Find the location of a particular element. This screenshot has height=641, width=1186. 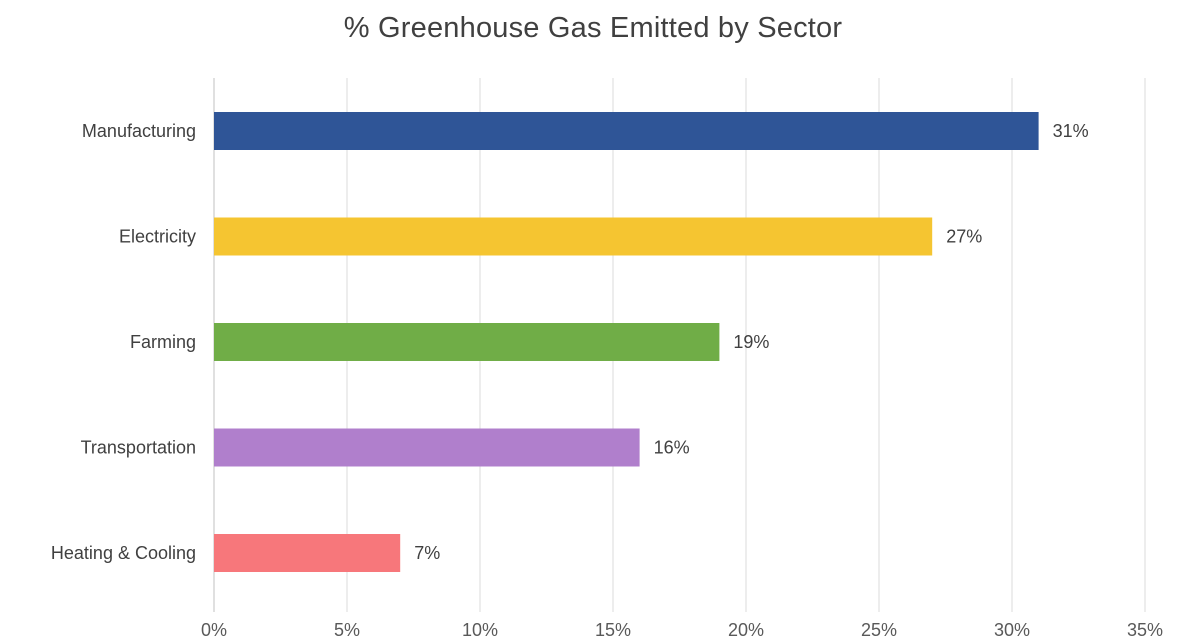

x-tick-label: 35% is located at coordinates (1145, 630).